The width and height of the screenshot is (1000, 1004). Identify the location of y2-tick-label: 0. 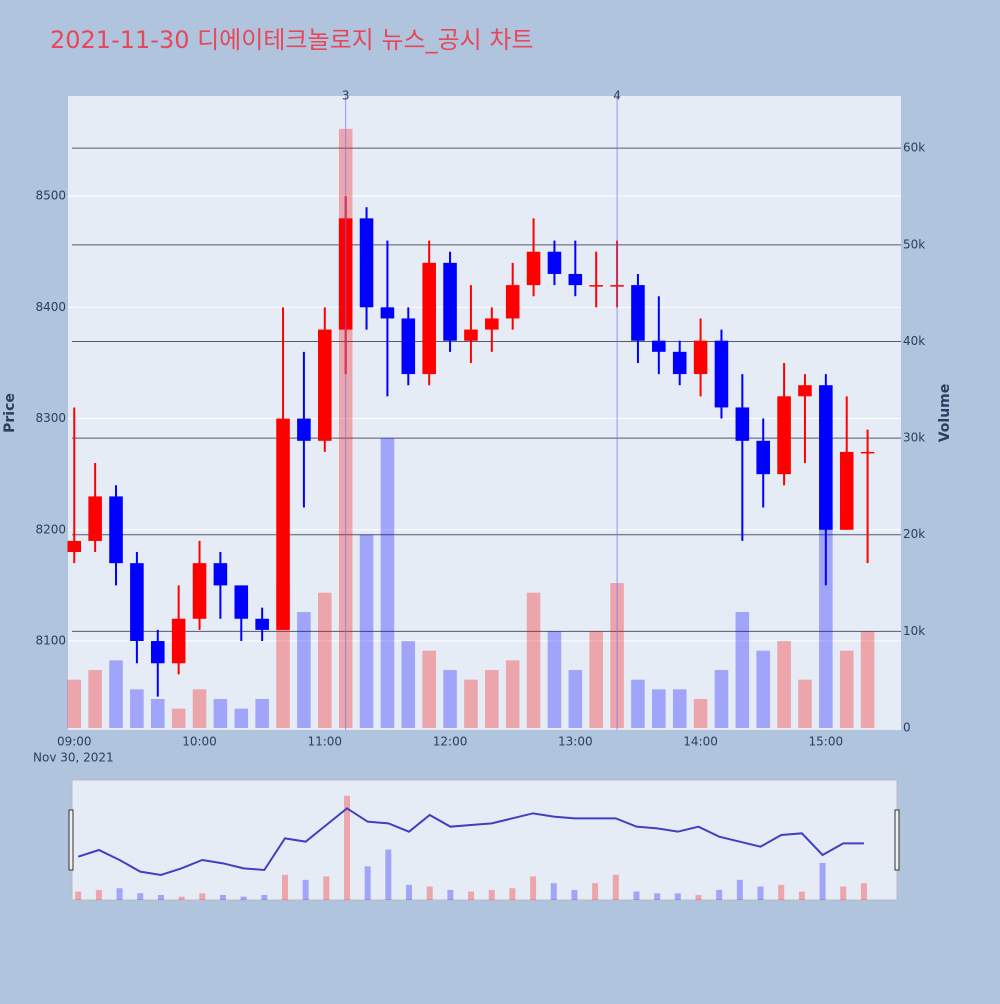
(907, 728).